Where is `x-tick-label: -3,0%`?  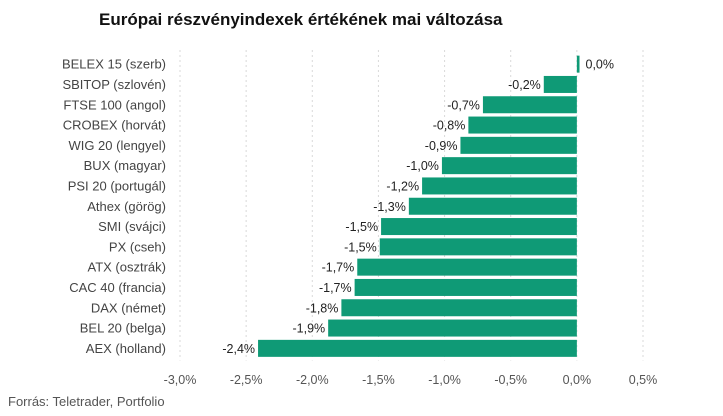
x-tick-label: -3,0% is located at coordinates (180, 380).